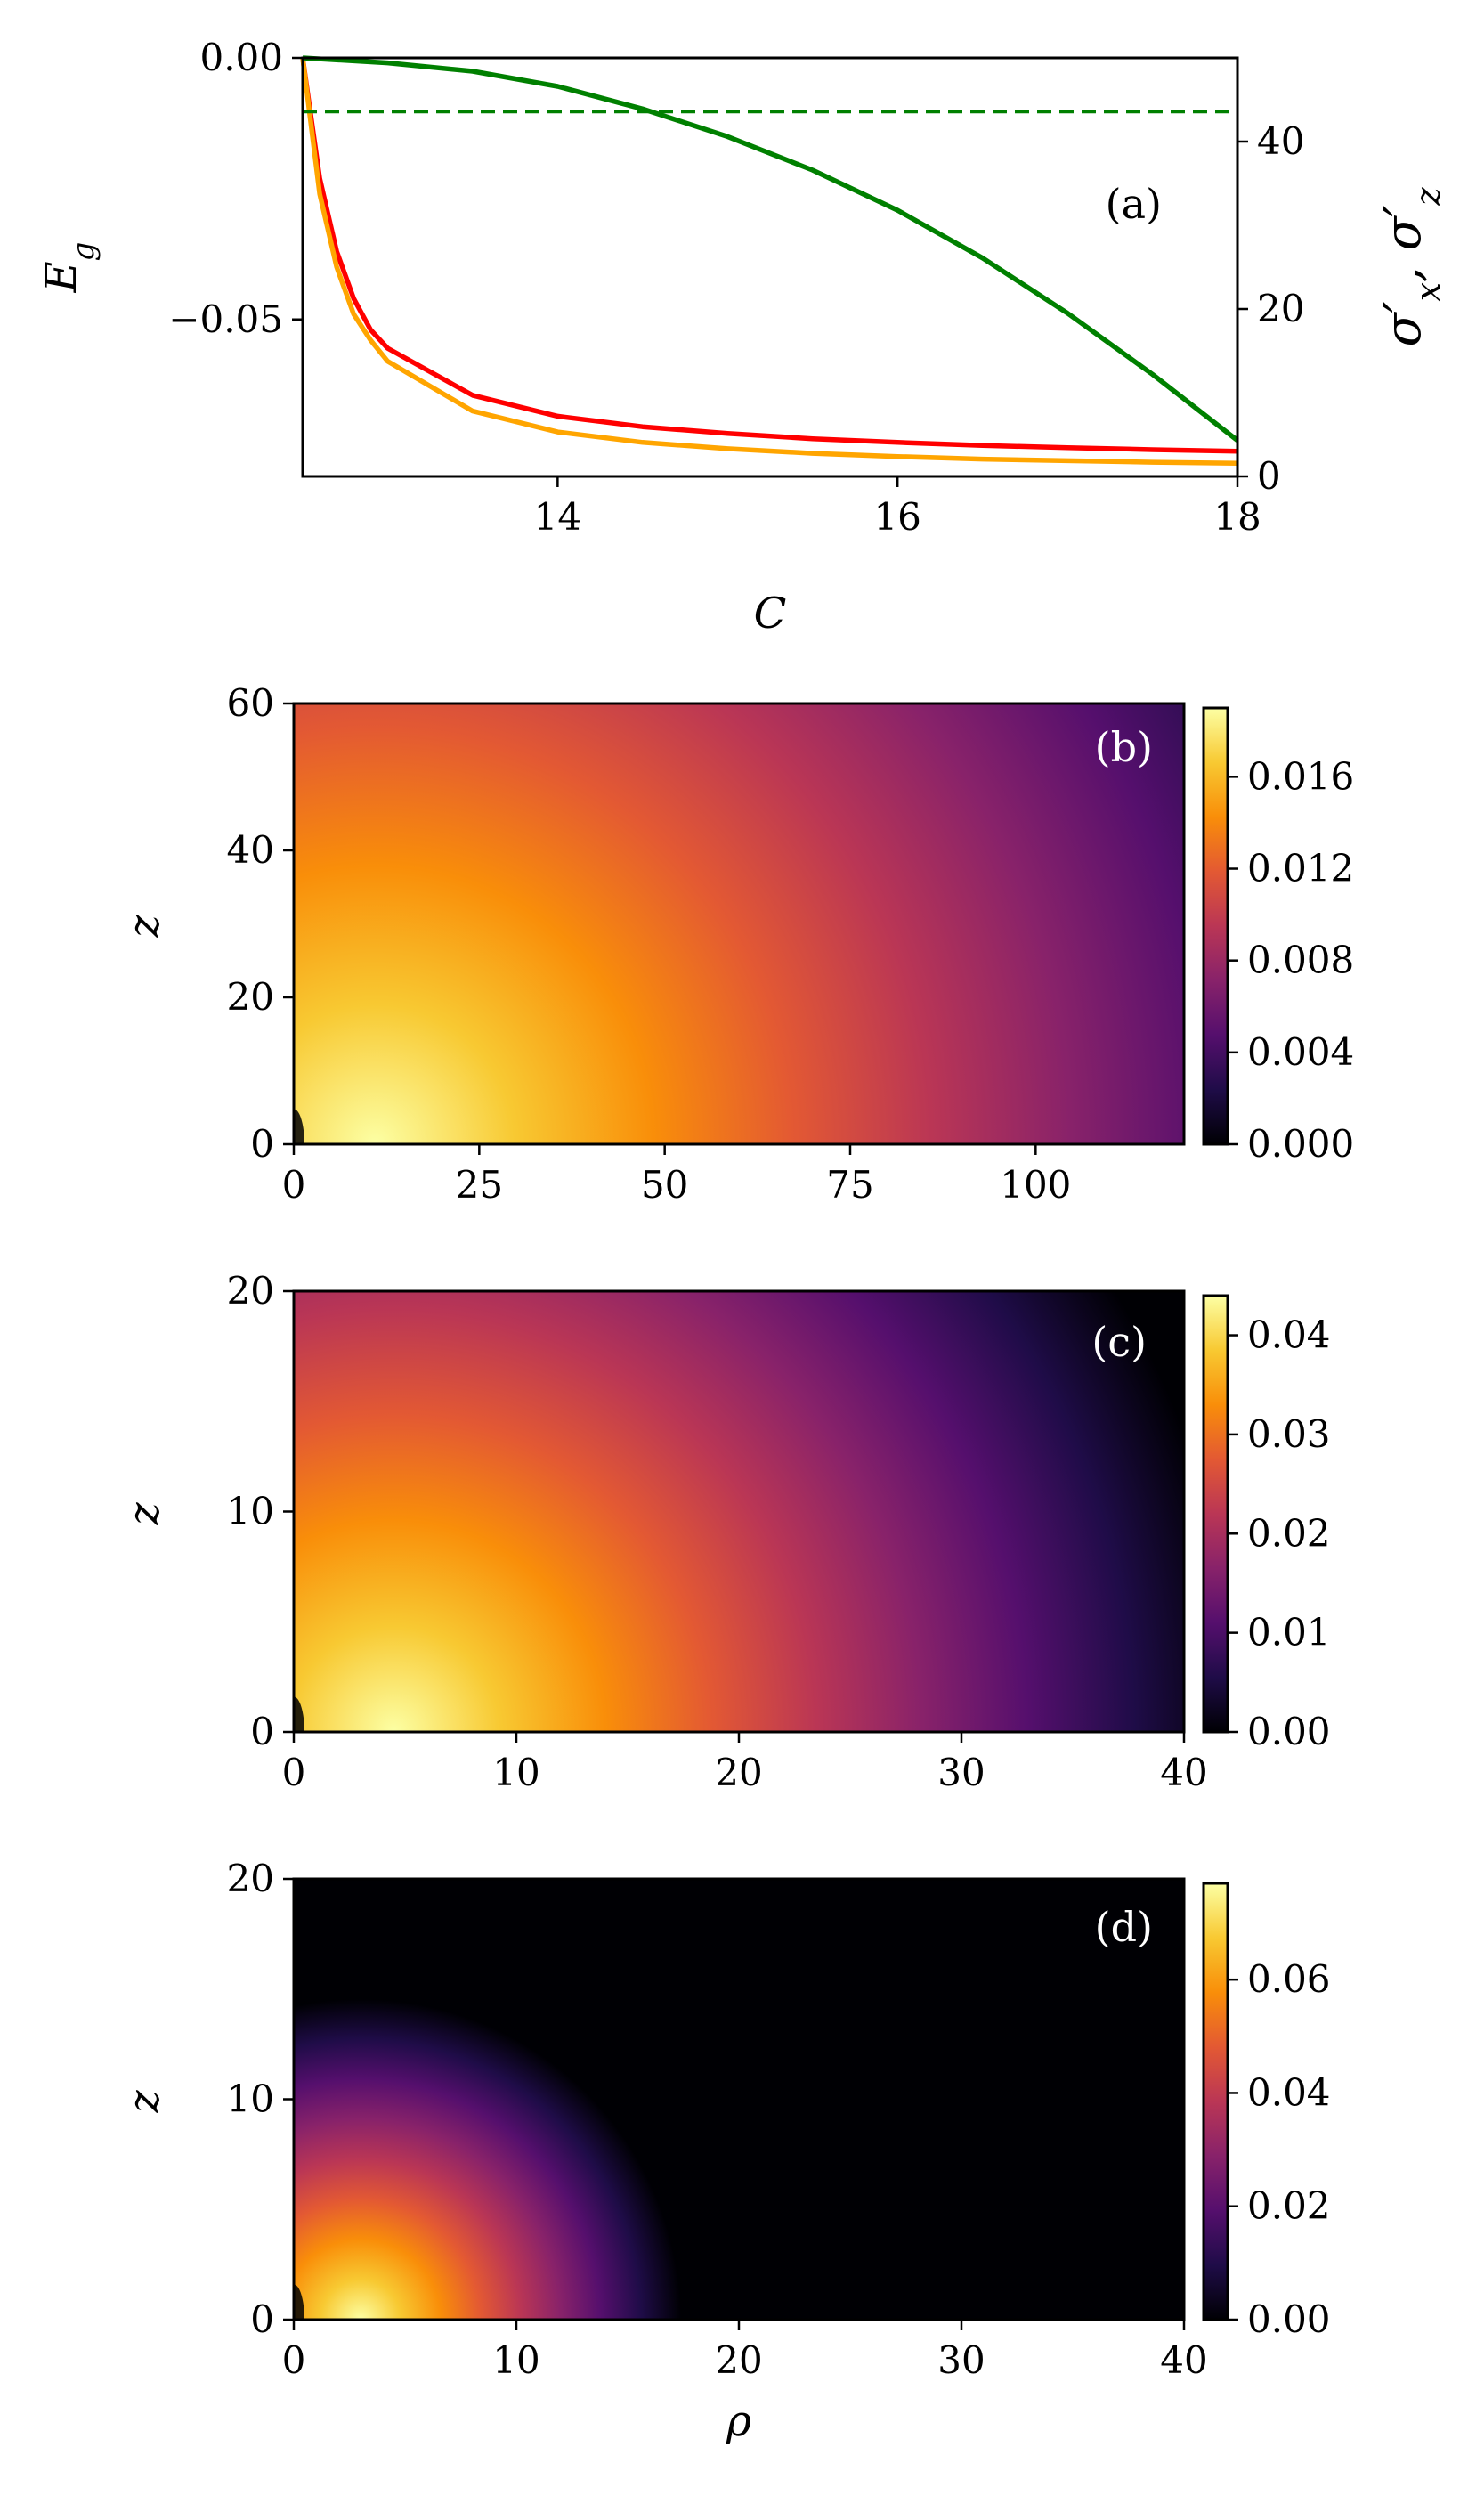 The image size is (1476, 2520). I want to click on panel-c-colorbar-ticks: 0.00 0.01 0.02 0.03 0.04, so click(1279, 1533).